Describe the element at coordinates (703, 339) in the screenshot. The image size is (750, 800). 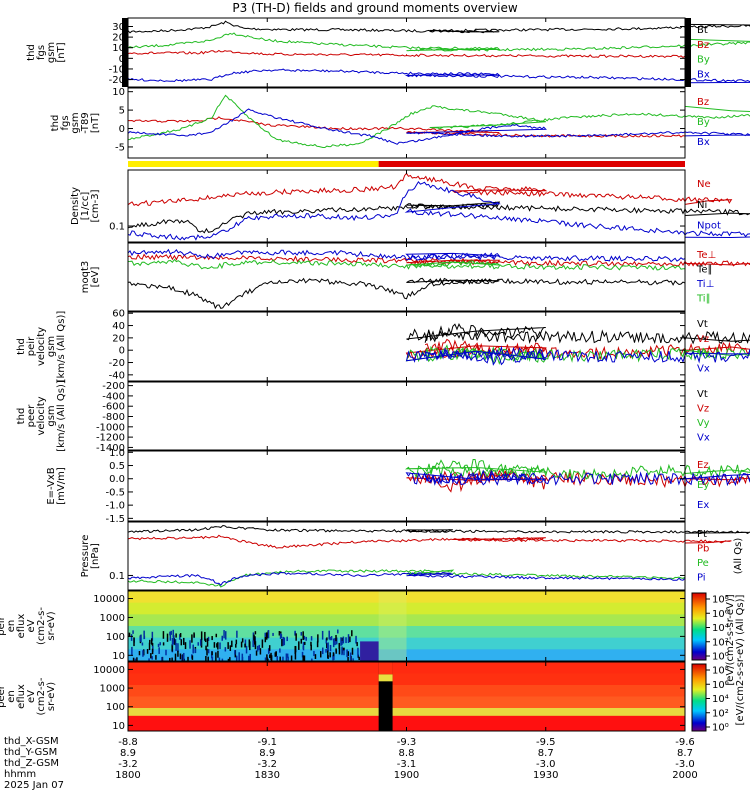
I see `legend-Vz: Vz` at that location.